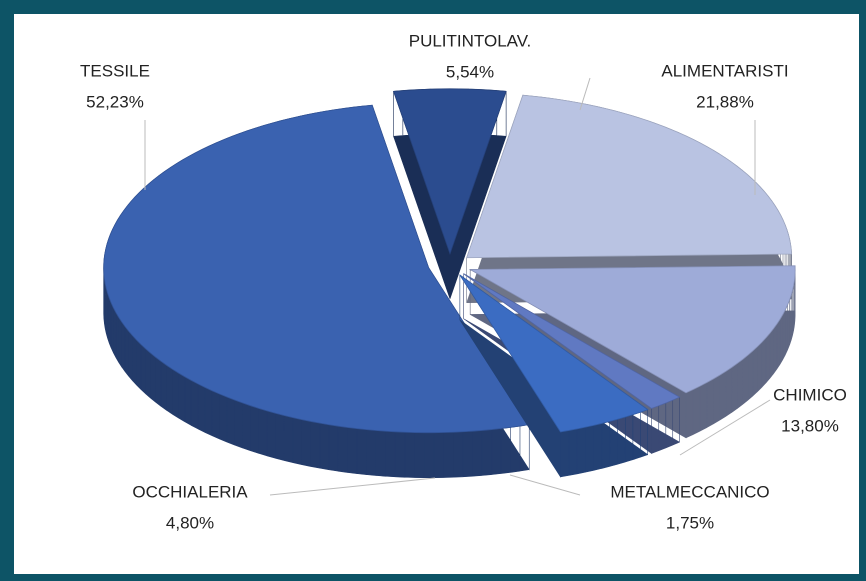 The image size is (866, 581). I want to click on category-label: CHIMICO, so click(810, 394).